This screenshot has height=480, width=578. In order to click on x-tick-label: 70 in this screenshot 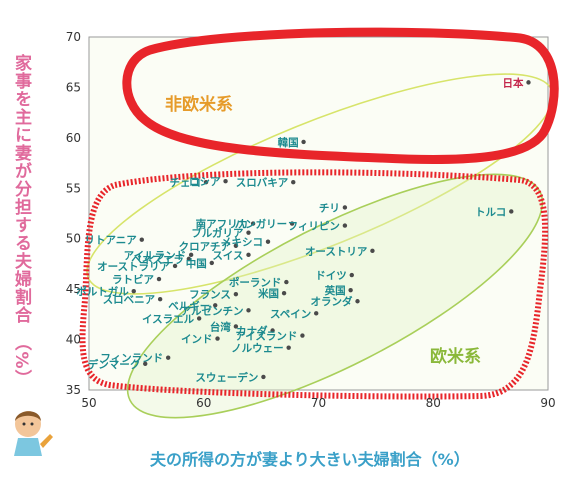, I will do `click(318, 403)`.